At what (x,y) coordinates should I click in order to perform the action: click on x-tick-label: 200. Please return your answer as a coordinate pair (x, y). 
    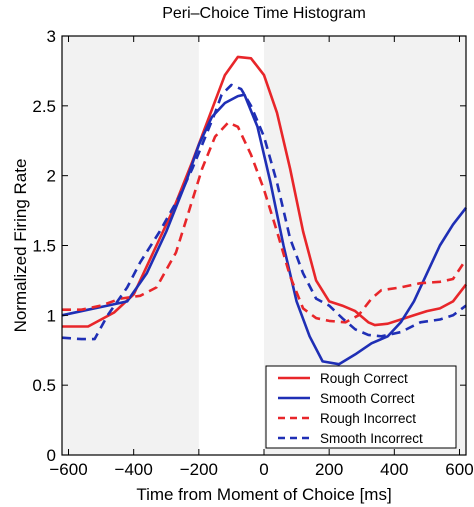
    Looking at the image, I should click on (329, 469).